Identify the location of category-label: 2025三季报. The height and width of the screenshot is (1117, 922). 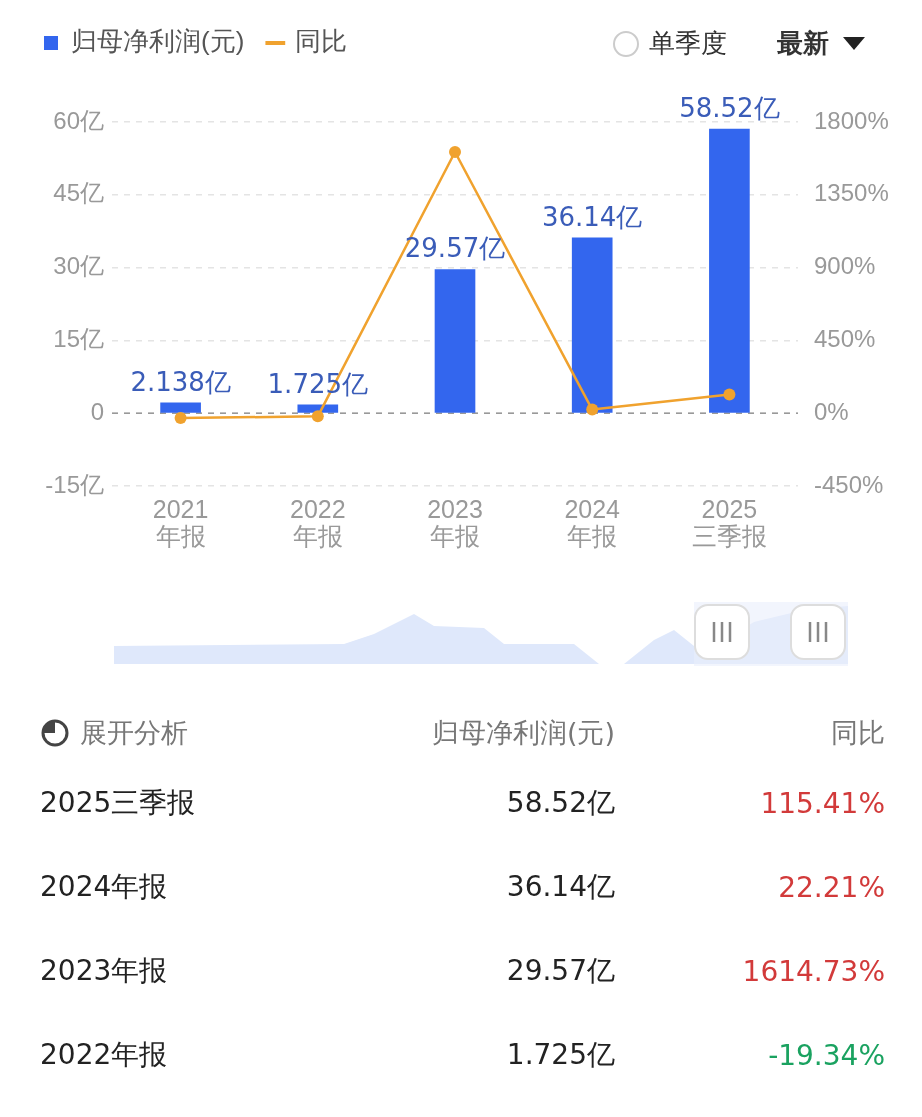
(118, 802).